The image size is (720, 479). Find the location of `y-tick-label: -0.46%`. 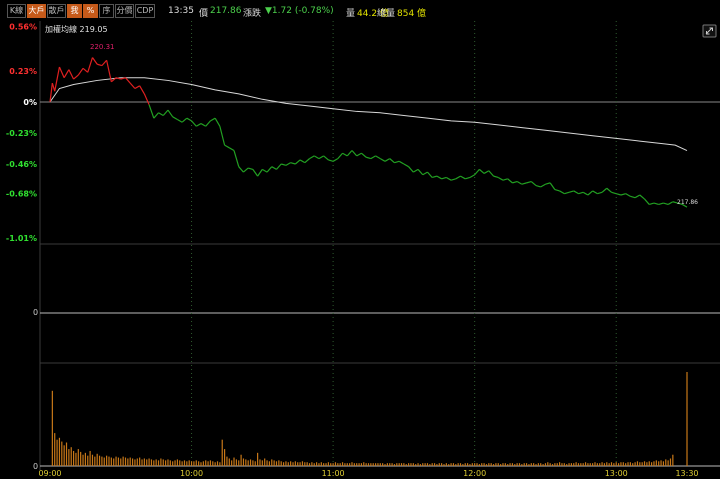

y-tick-label: -0.46% is located at coordinates (21, 164).